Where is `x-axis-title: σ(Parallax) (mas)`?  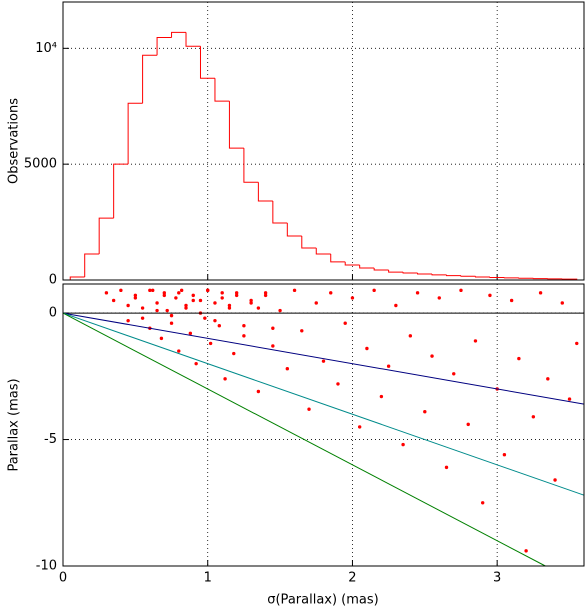
x-axis-title: σ(Parallax) (mas) is located at coordinates (322, 600).